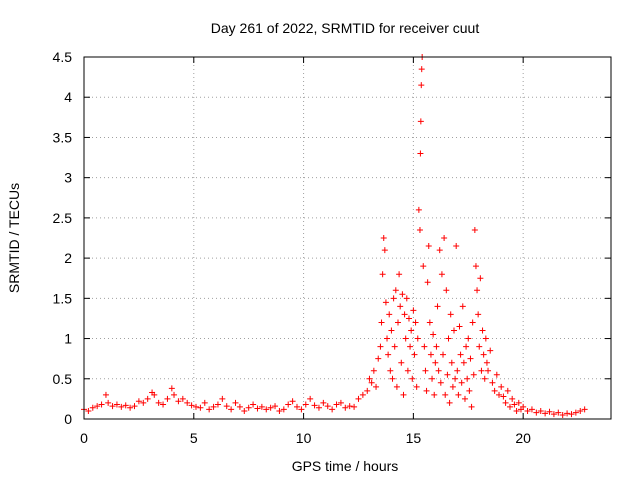 This screenshot has height=480, width=640. What do you see at coordinates (345, 466) in the screenshot?
I see `x-axis-label: GPS time / hours` at bounding box center [345, 466].